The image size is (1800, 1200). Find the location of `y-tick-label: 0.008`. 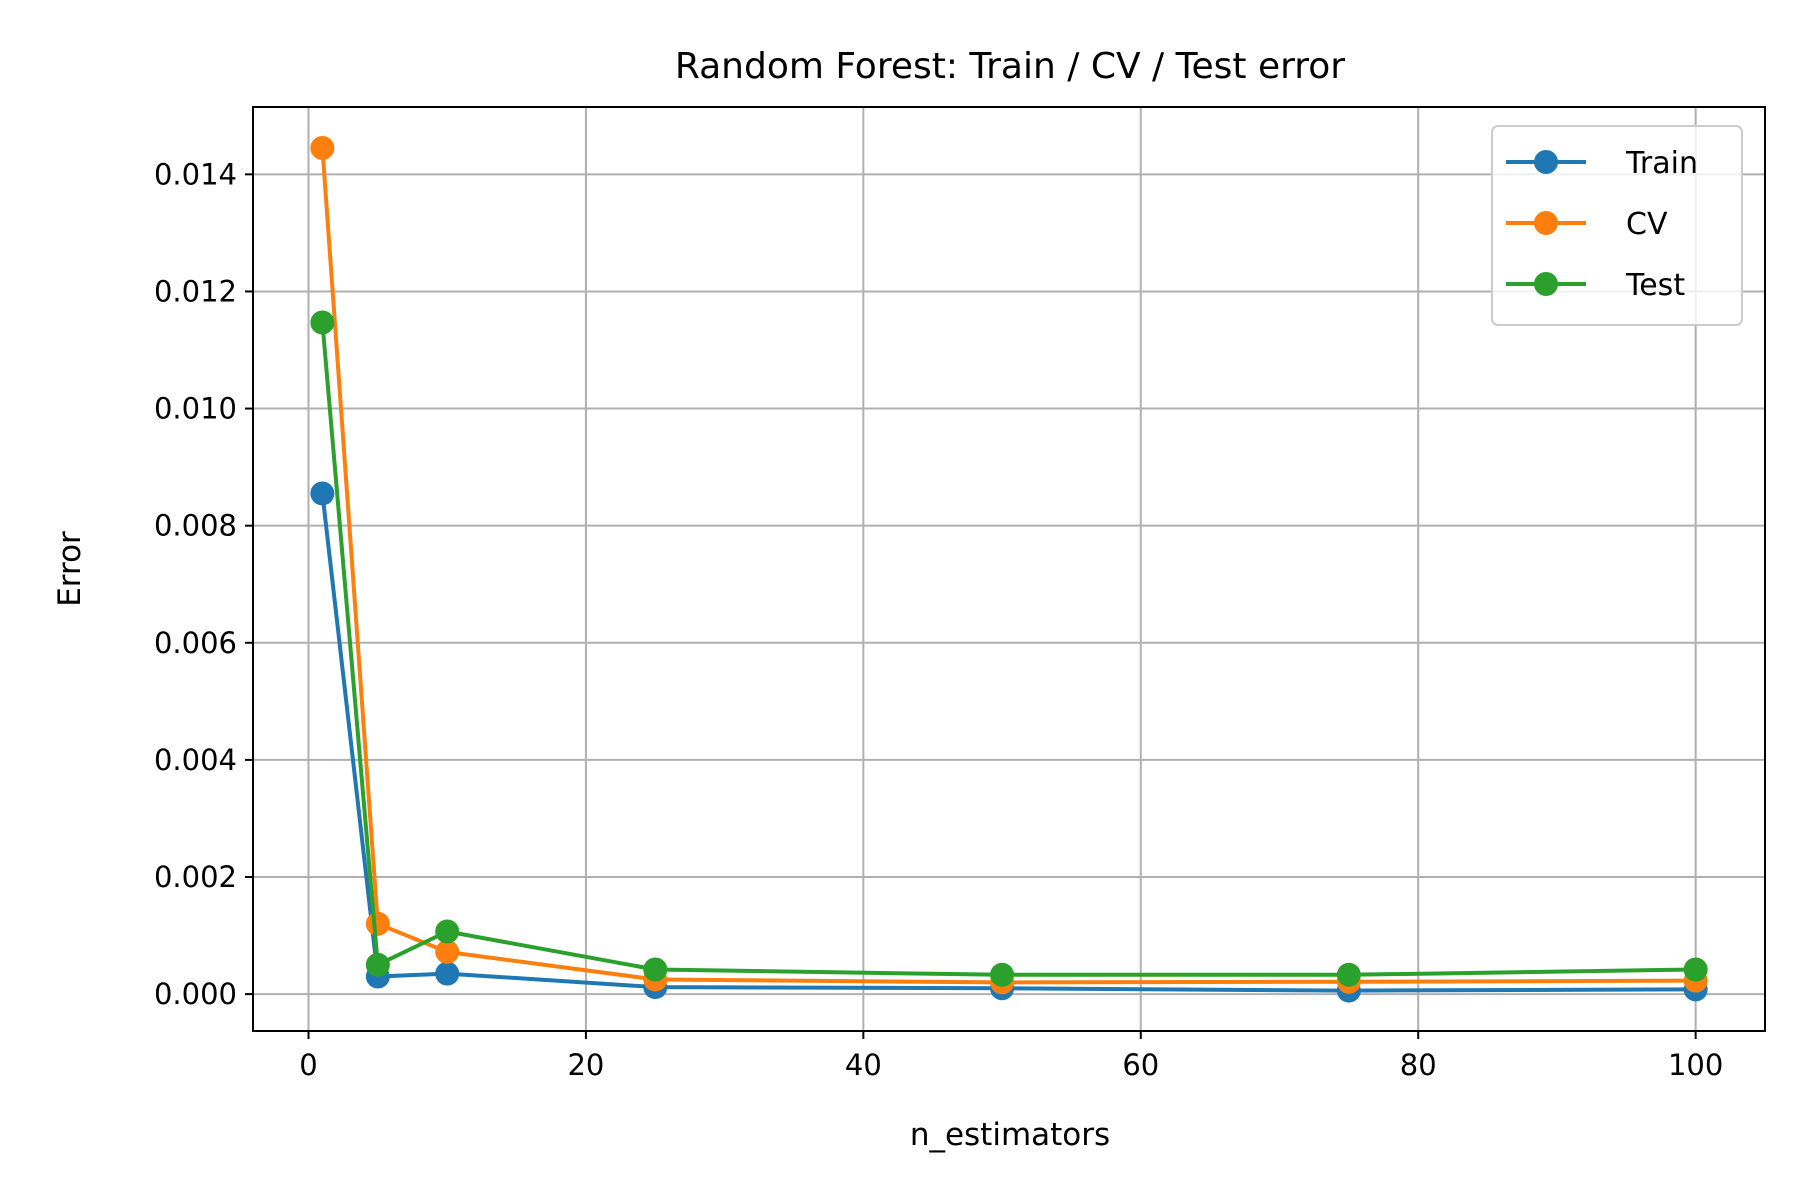

y-tick-label: 0.008 is located at coordinates (195, 526).